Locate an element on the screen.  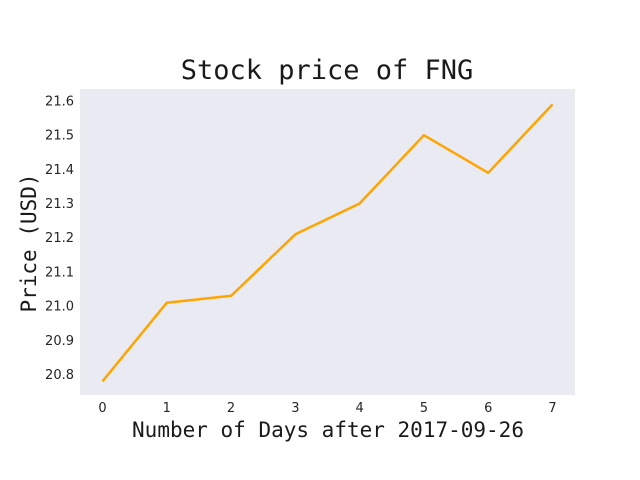
x-tick-label: 3 is located at coordinates (295, 408).